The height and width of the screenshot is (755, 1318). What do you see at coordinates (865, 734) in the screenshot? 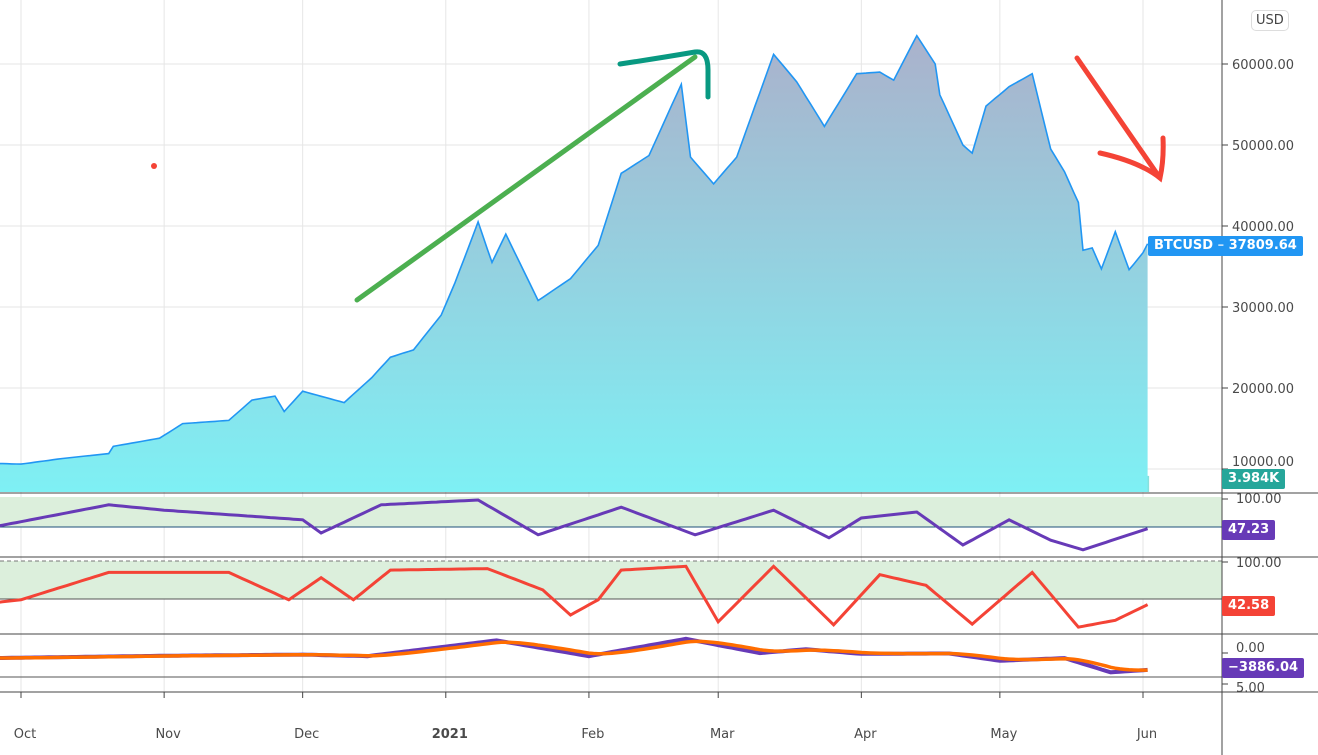
I see `time-tick-label: Apr` at bounding box center [865, 734].